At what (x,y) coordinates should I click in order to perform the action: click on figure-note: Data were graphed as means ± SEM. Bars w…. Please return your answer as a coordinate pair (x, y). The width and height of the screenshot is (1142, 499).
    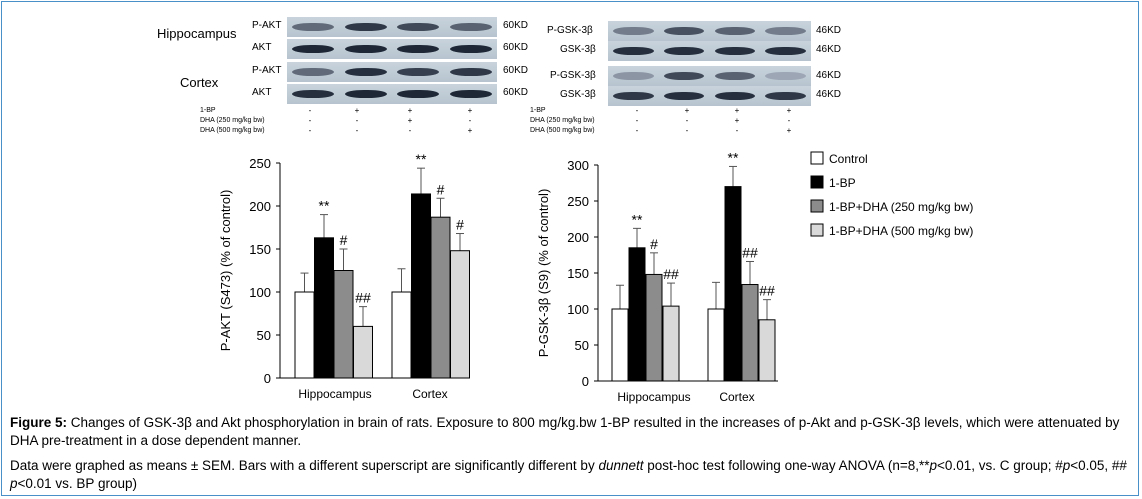
    Looking at the image, I should click on (571, 475).